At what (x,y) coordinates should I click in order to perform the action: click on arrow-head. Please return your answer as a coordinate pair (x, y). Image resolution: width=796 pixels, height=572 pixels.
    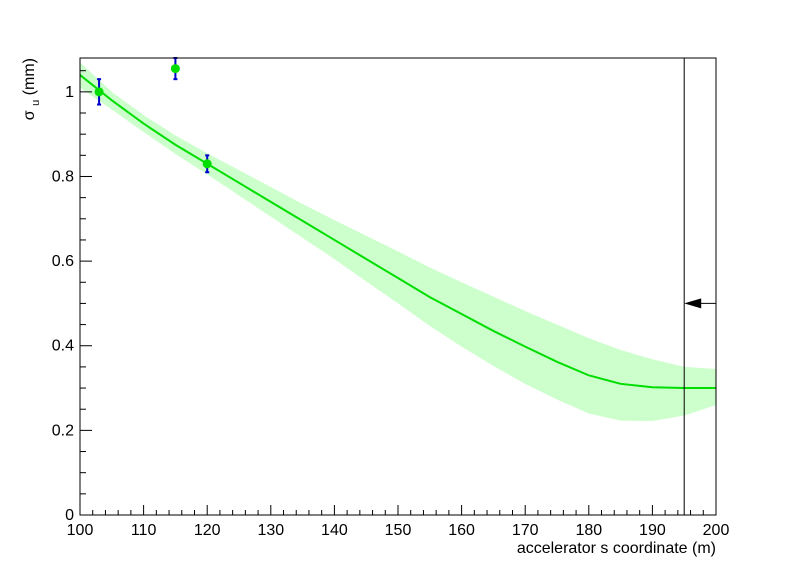
    Looking at the image, I should click on (693, 303).